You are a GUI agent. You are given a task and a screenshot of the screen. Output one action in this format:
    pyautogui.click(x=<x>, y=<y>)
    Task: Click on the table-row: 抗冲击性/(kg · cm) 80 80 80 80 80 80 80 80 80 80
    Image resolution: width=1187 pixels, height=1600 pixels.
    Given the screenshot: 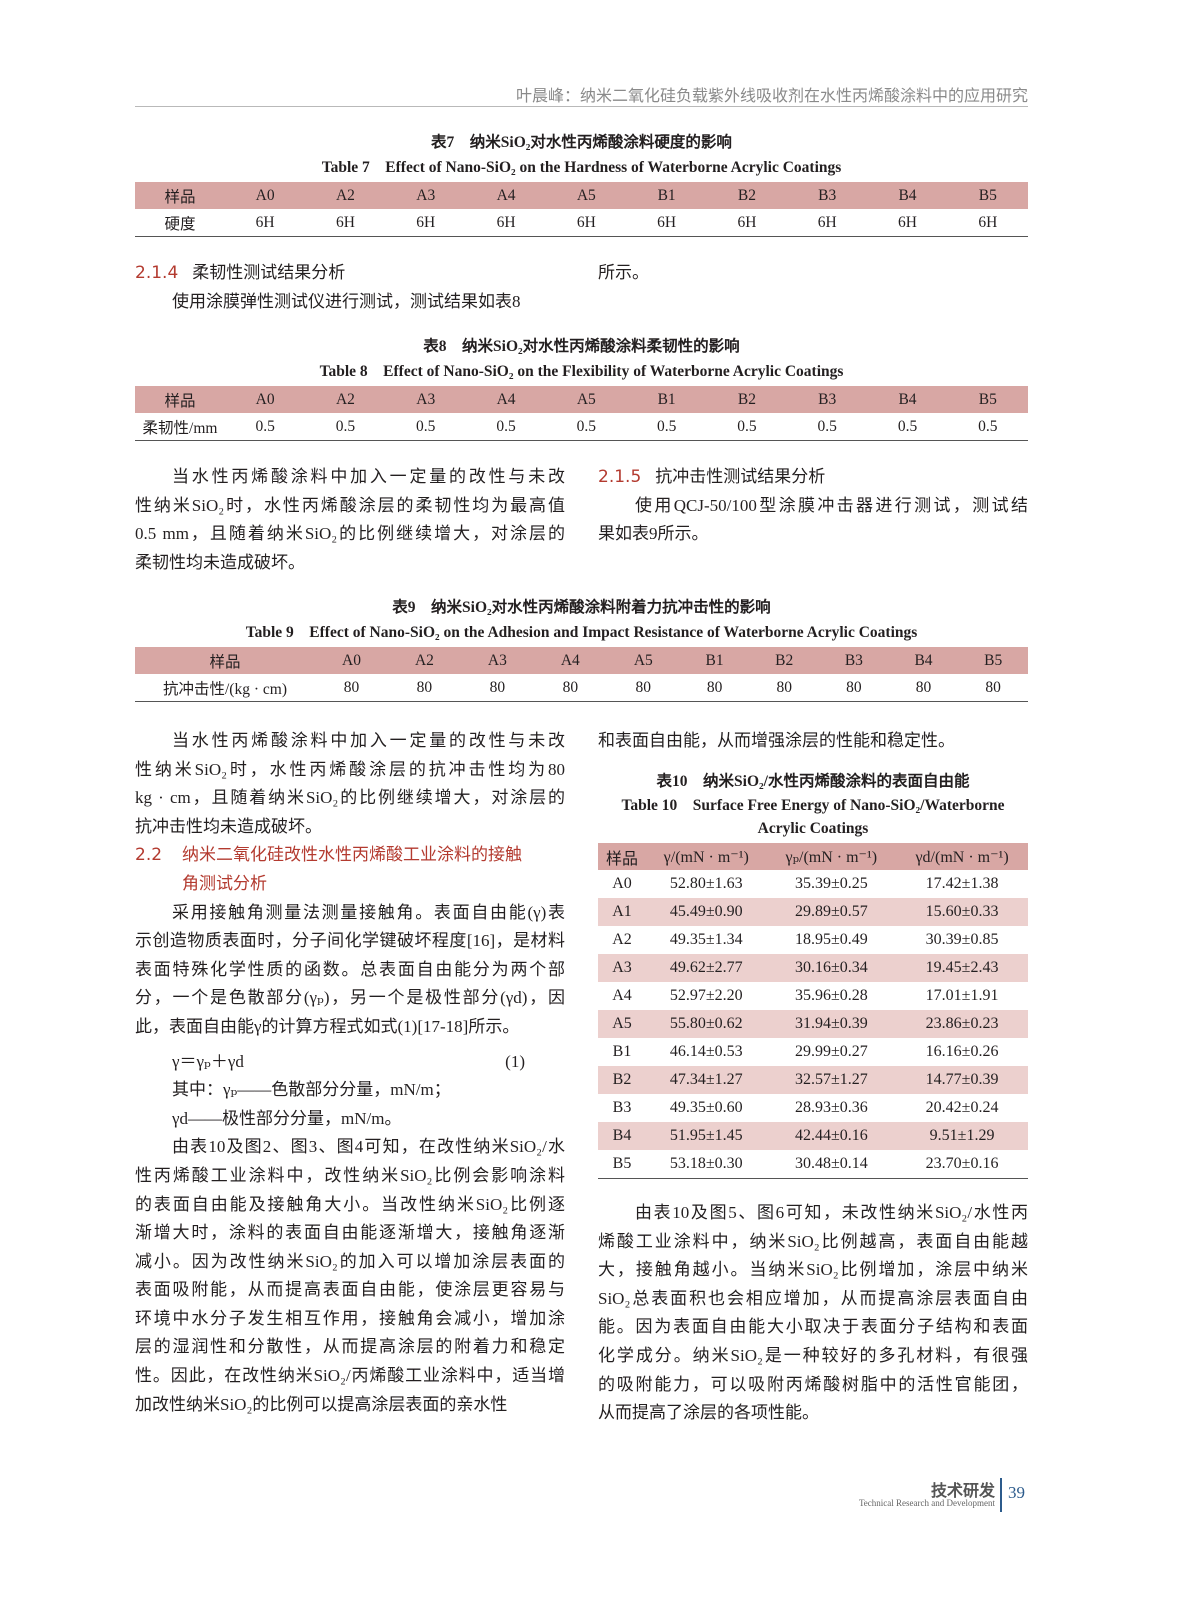 What is the action you would take?
    pyautogui.click(x=581, y=688)
    